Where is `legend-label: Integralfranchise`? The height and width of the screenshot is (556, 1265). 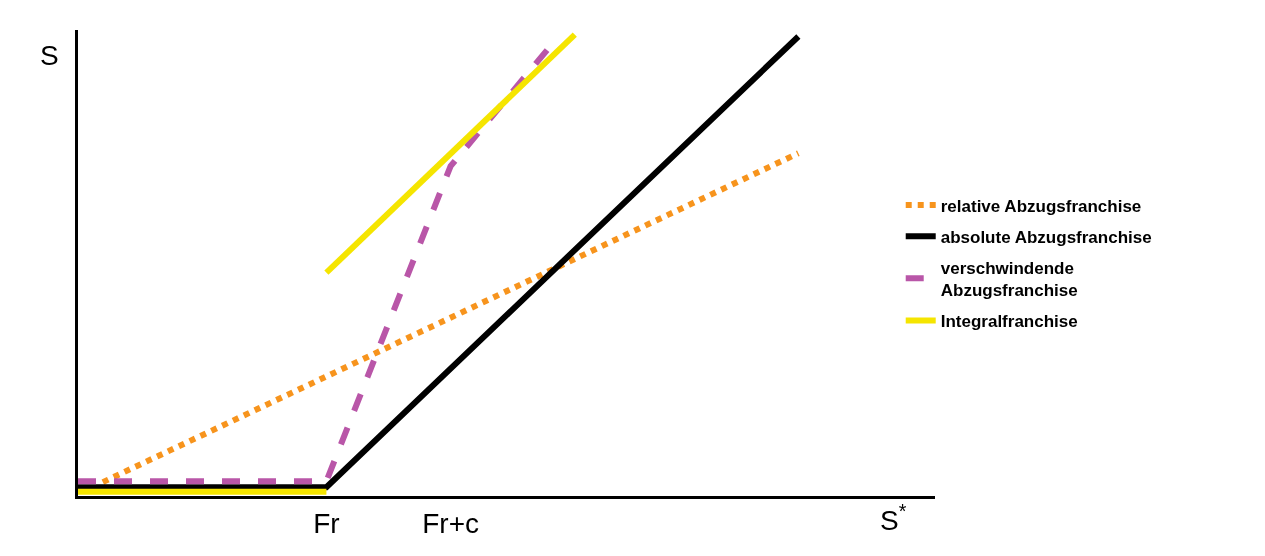 legend-label: Integralfranchise is located at coordinates (1009, 322).